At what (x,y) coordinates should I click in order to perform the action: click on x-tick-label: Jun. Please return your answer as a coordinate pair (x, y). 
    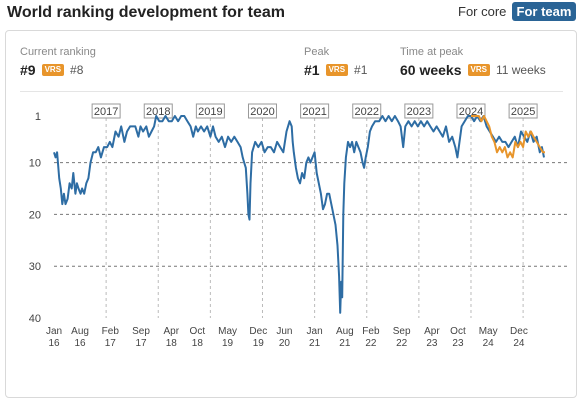
    Looking at the image, I should click on (284, 331).